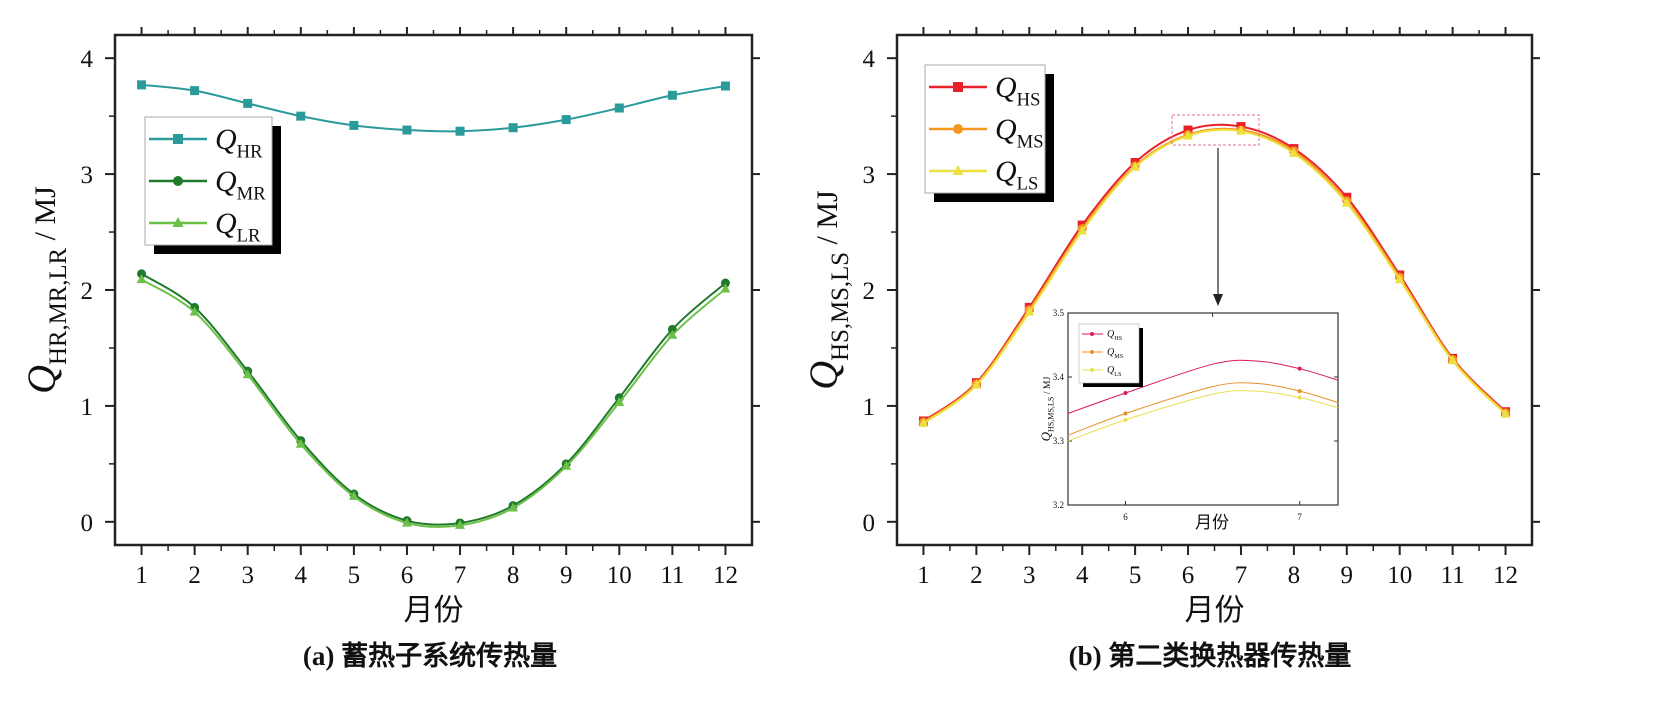 This screenshot has width=1654, height=720. I want to click on legend-label: QHS, so click(1017, 90).